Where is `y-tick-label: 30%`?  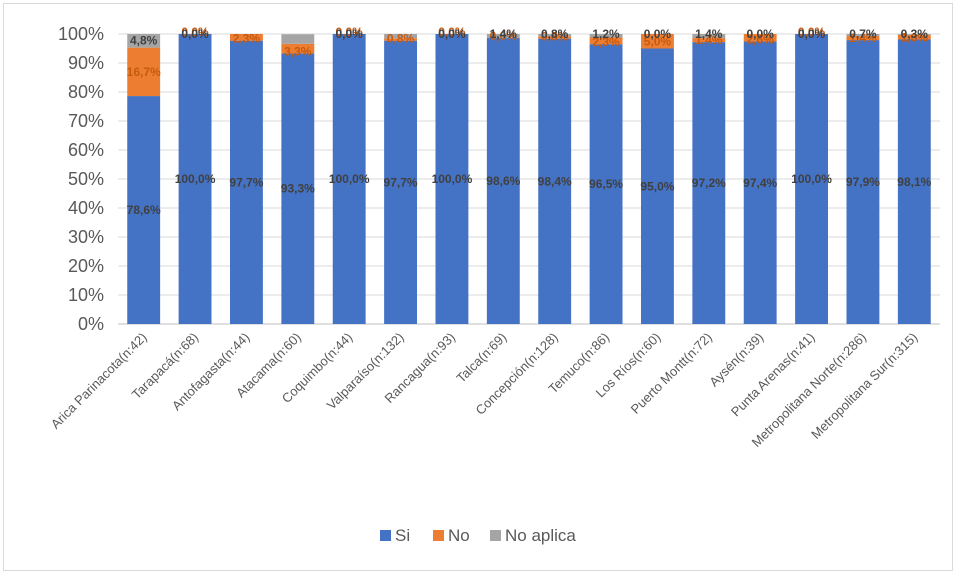 y-tick-label: 30% is located at coordinates (86, 237).